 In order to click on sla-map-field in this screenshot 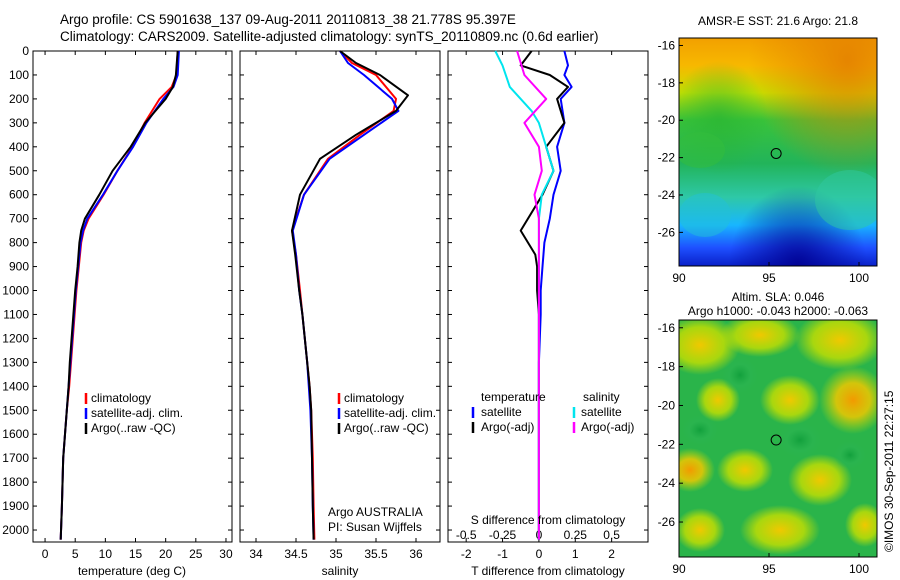, I will do `click(778, 438)`.